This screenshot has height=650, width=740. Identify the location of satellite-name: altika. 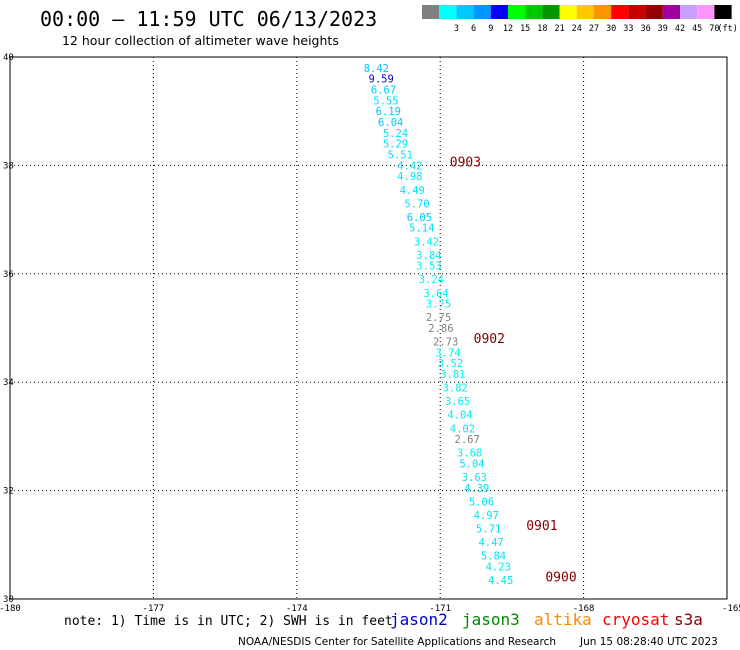
(563, 619).